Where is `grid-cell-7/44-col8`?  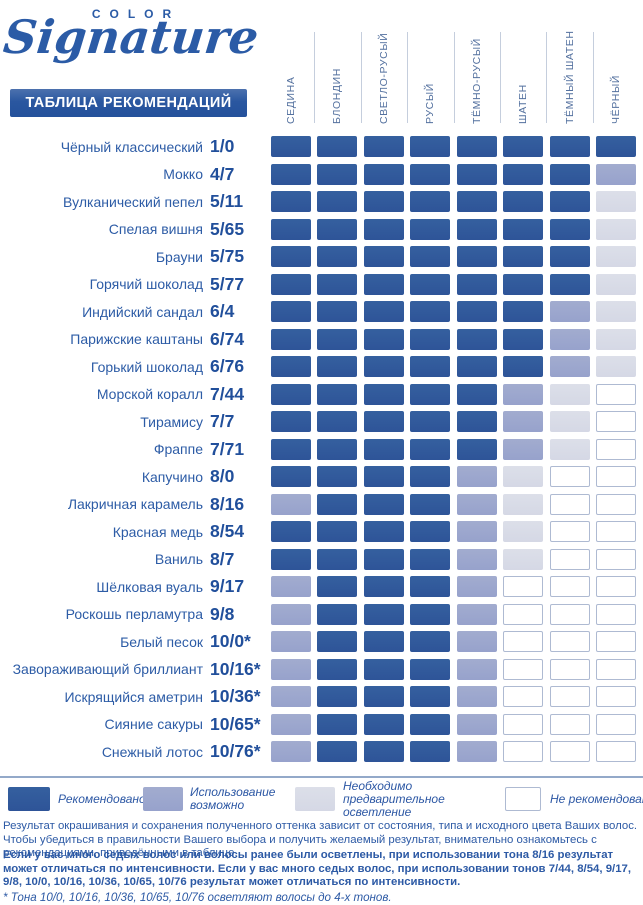 grid-cell-7/44-col8 is located at coordinates (616, 394).